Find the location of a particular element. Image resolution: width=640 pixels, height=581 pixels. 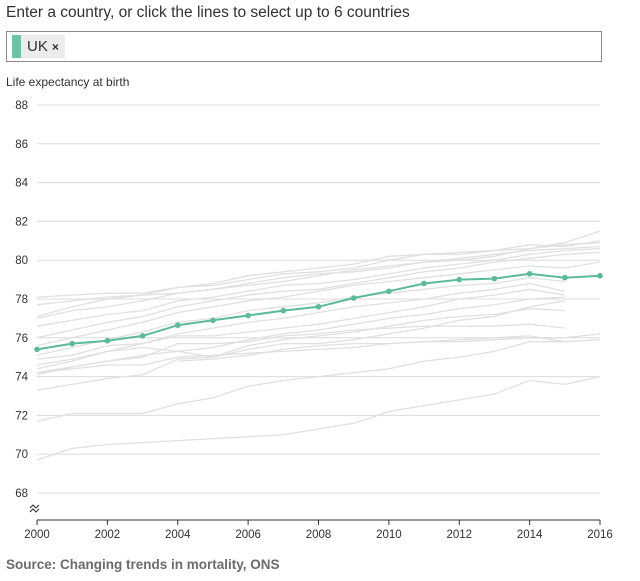

selected-country-chip: UK × is located at coordinates (38, 46).